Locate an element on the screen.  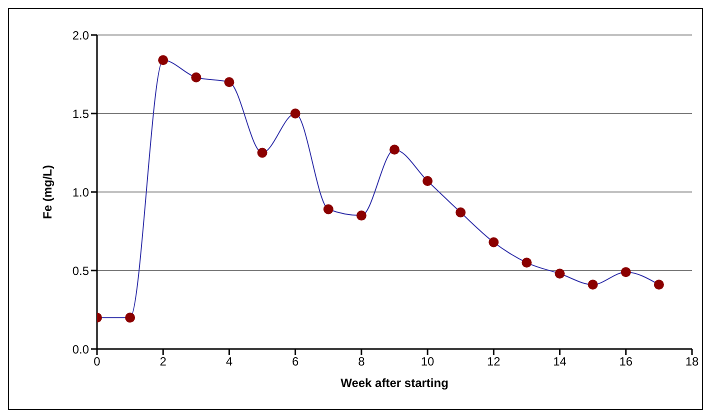
x-axis-title: Week after starting is located at coordinates (394, 383).